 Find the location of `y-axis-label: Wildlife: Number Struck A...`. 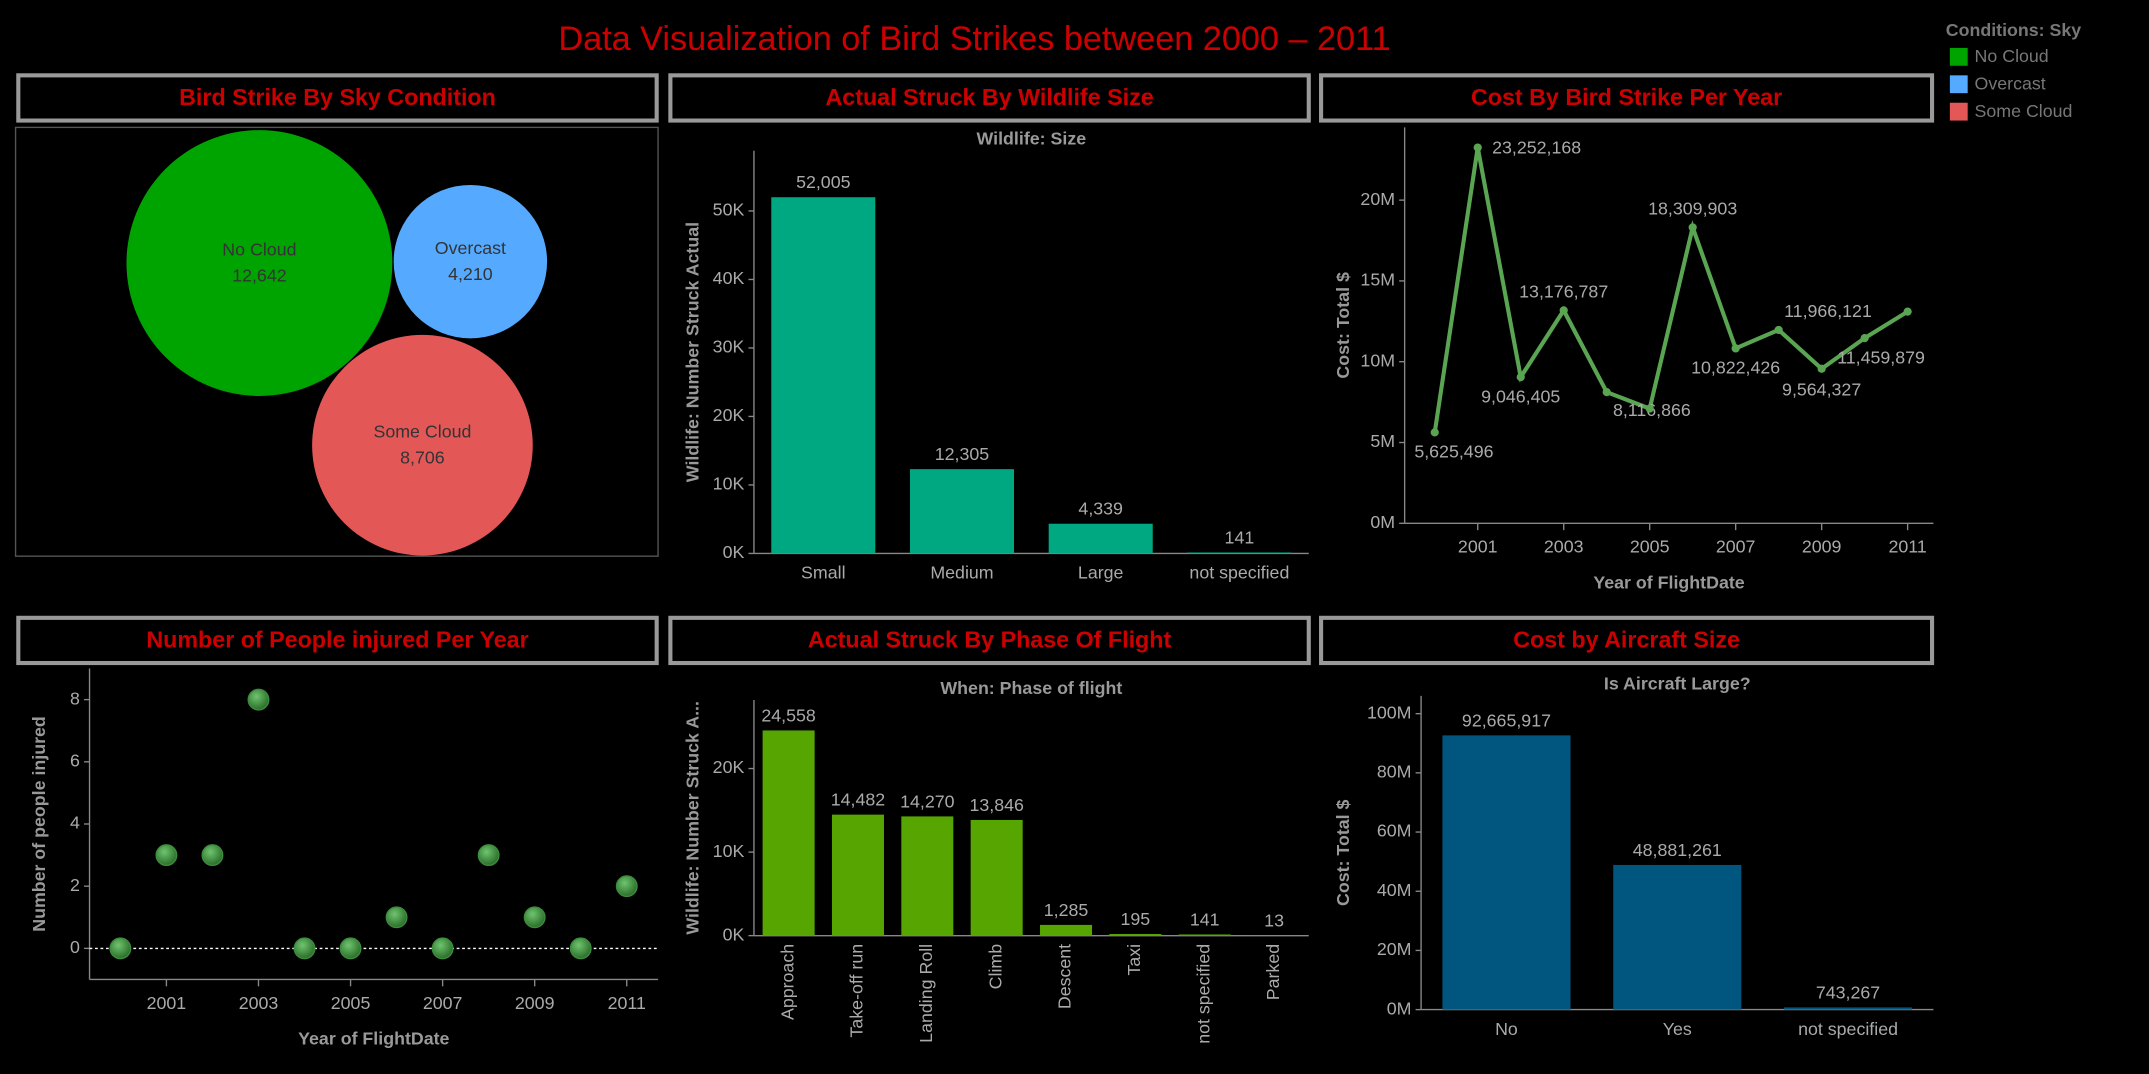

y-axis-label: Wildlife: Number Struck A... is located at coordinates (692, 818).